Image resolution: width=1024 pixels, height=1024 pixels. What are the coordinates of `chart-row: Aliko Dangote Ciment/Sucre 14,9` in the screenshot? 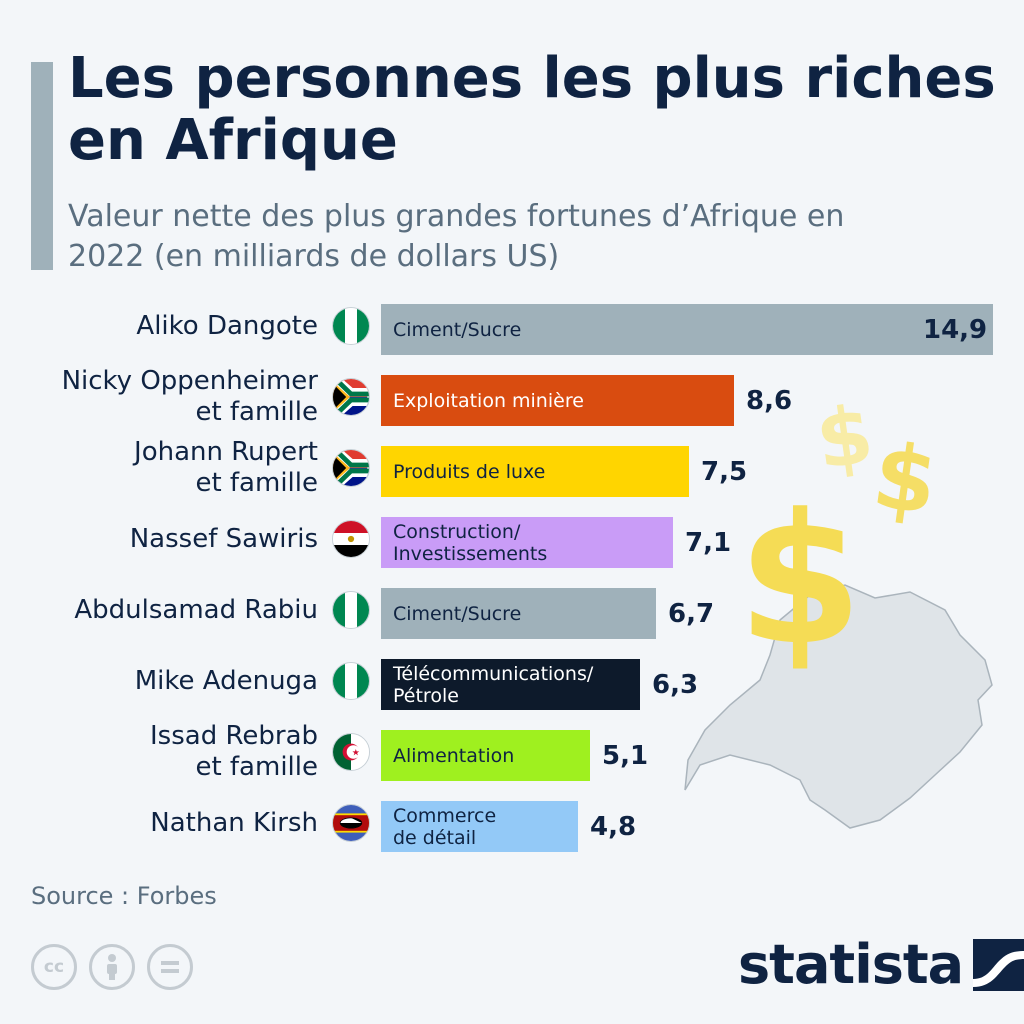 It's located at (512, 326).